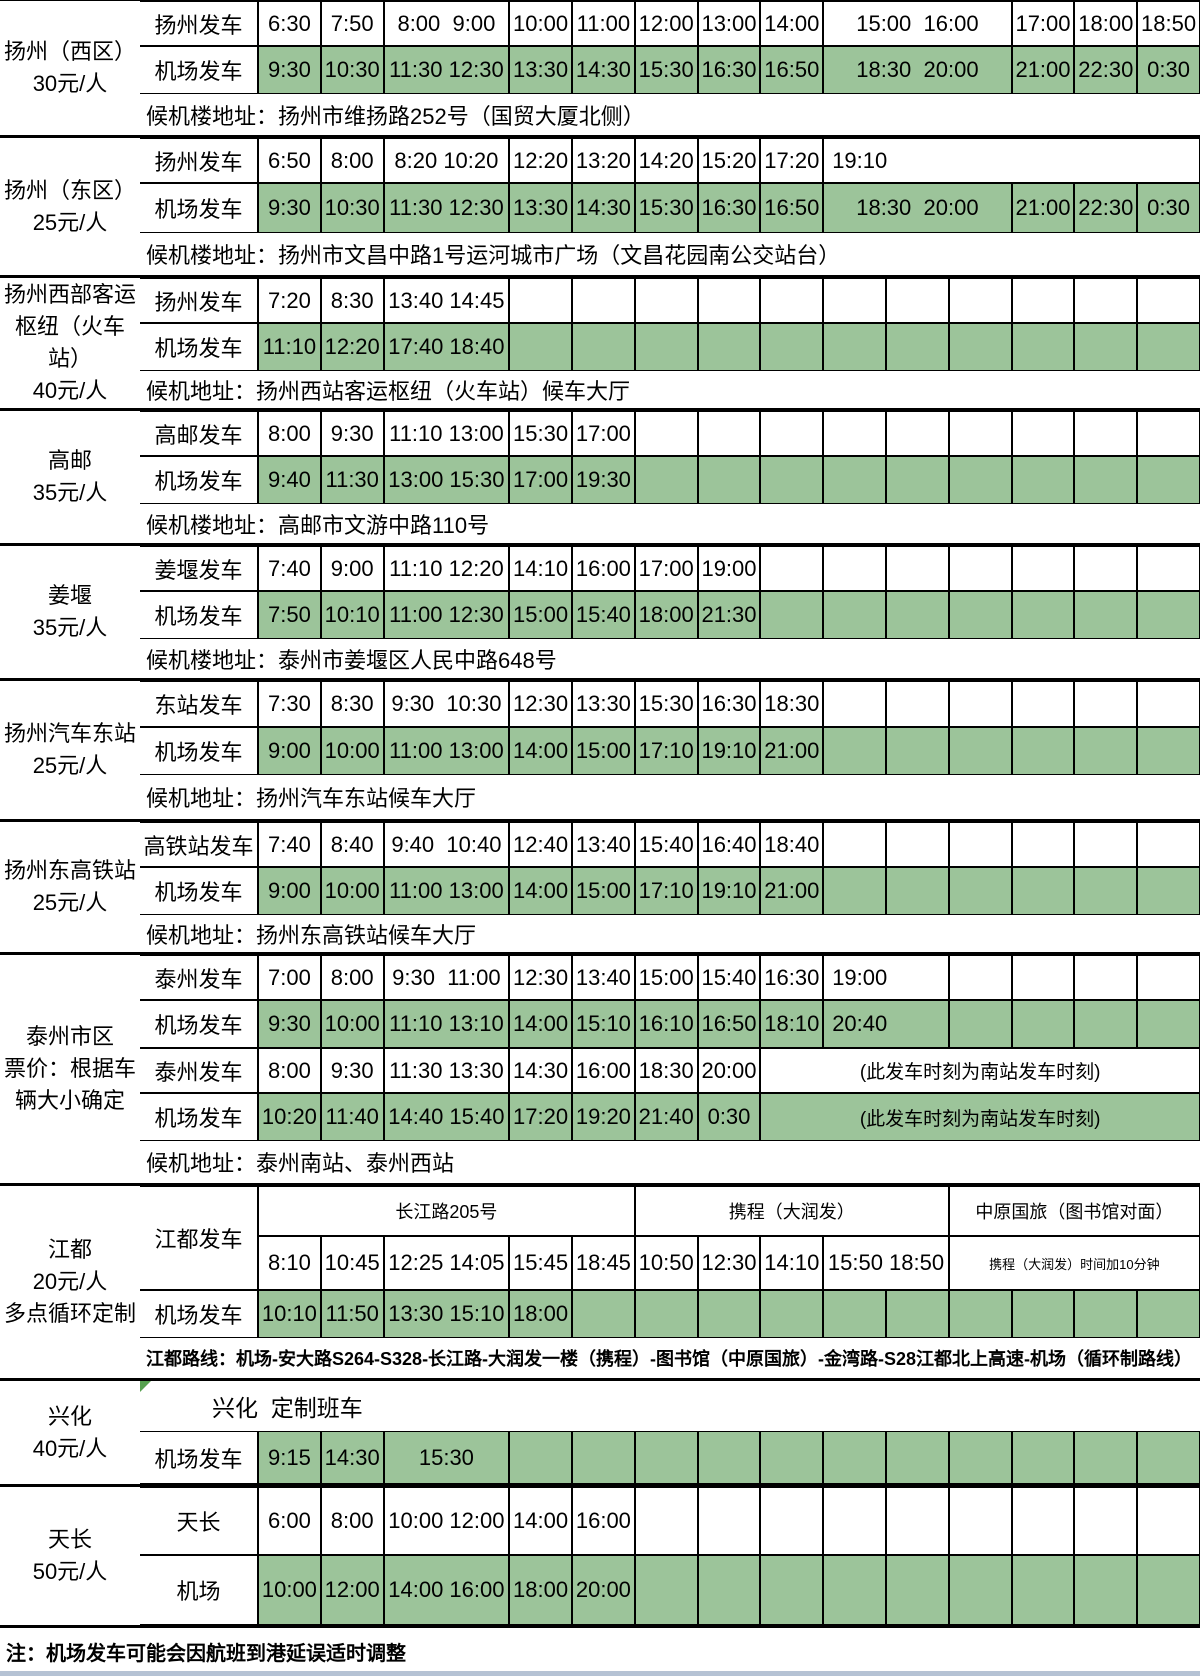 The width and height of the screenshot is (1200, 1676). Describe the element at coordinates (729, 615) in the screenshot. I see `time-cell: 21:30` at that location.